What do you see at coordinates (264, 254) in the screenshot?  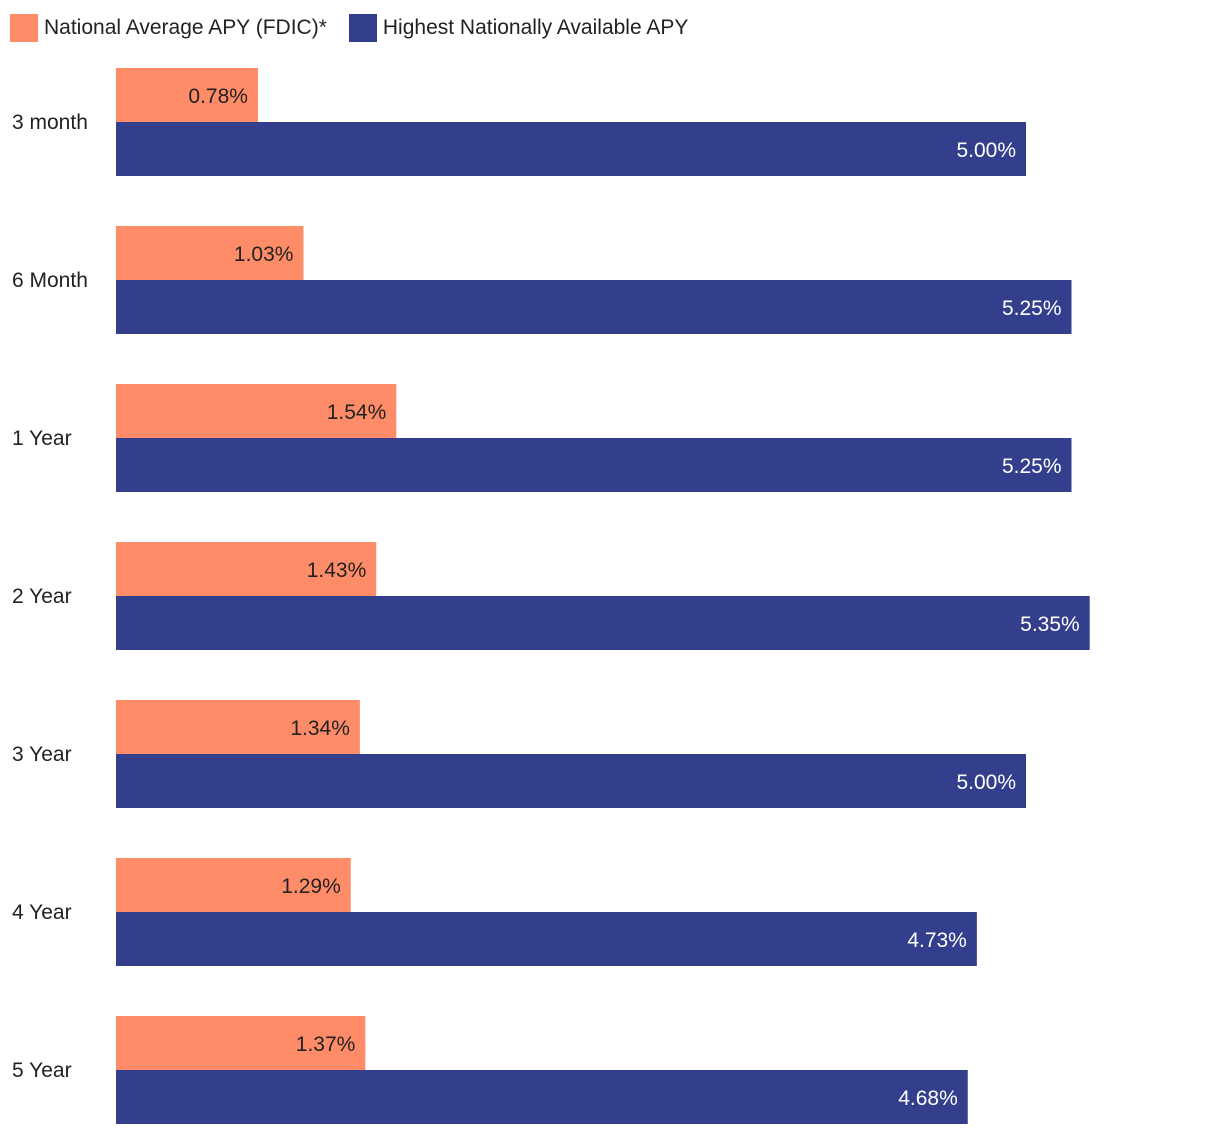 I see `data-label-national-average-apy-fdic-6-month: 1.03%` at bounding box center [264, 254].